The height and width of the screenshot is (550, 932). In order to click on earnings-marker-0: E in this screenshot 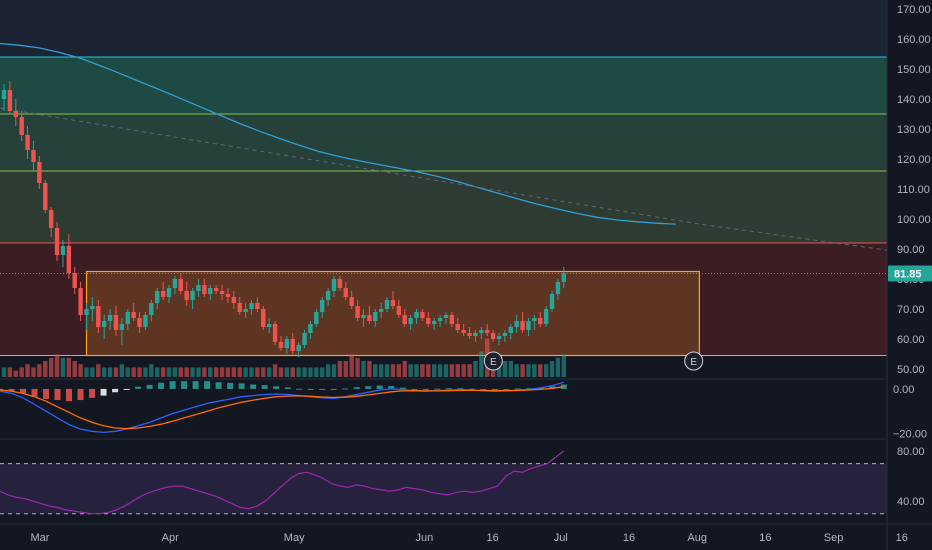, I will do `click(493, 361)`.